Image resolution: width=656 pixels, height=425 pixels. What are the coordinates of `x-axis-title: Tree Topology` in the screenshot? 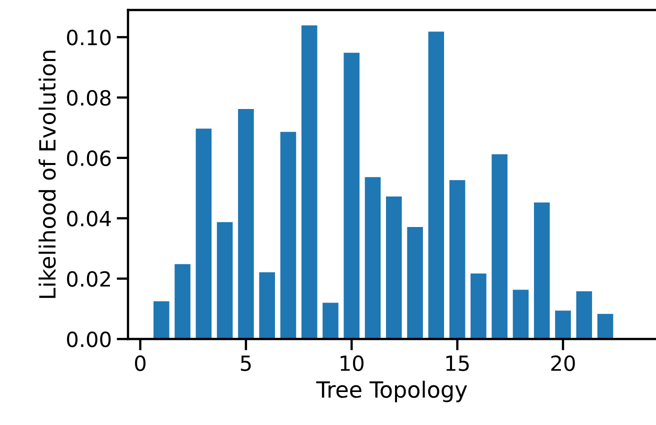 It's located at (392, 391).